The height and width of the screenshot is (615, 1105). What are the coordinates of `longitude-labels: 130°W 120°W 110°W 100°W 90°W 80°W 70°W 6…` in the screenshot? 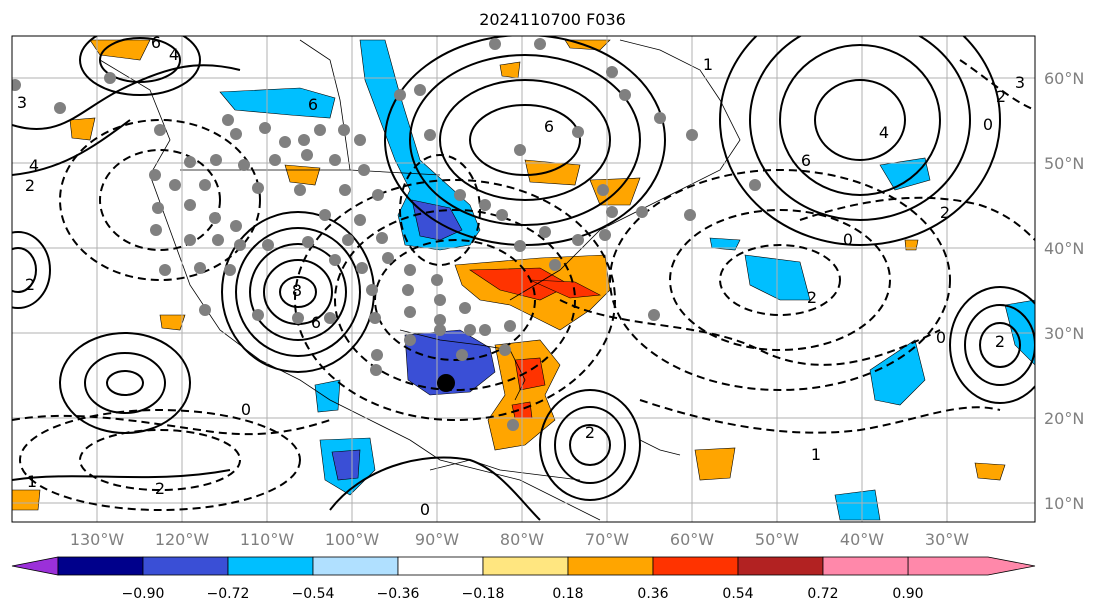 It's located at (519, 539).